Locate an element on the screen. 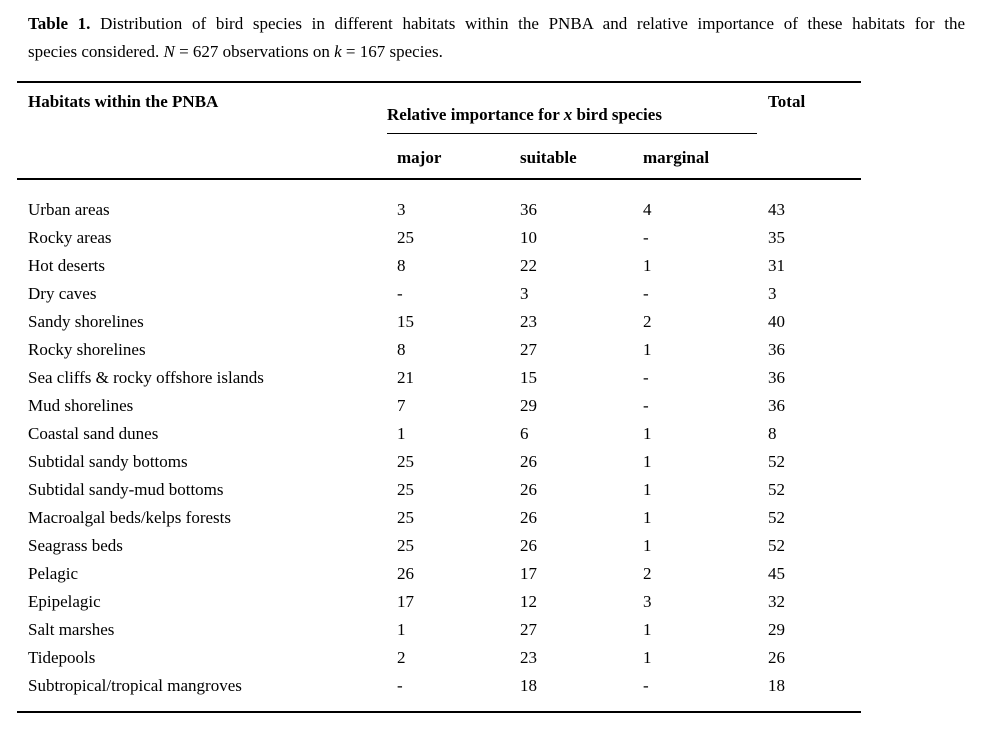 Image resolution: width=994 pixels, height=748 pixels. table-row: Salt marshes 1 27 1 29 is located at coordinates (439, 630).